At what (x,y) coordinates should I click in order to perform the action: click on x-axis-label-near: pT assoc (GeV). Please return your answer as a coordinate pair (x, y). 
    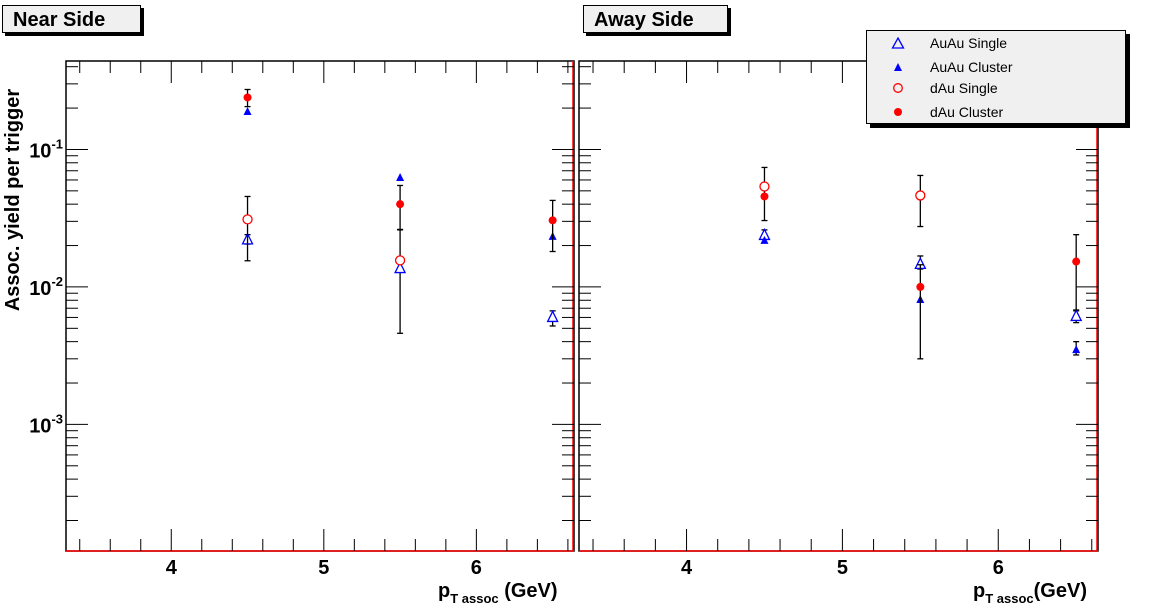
    Looking at the image, I should click on (498, 592).